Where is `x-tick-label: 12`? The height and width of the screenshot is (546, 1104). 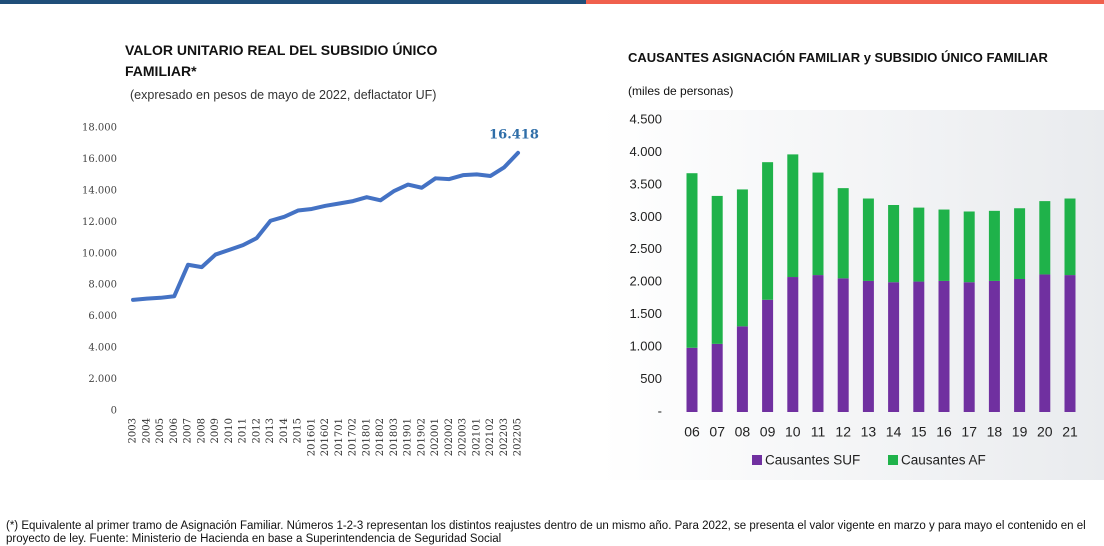 x-tick-label: 12 is located at coordinates (843, 432).